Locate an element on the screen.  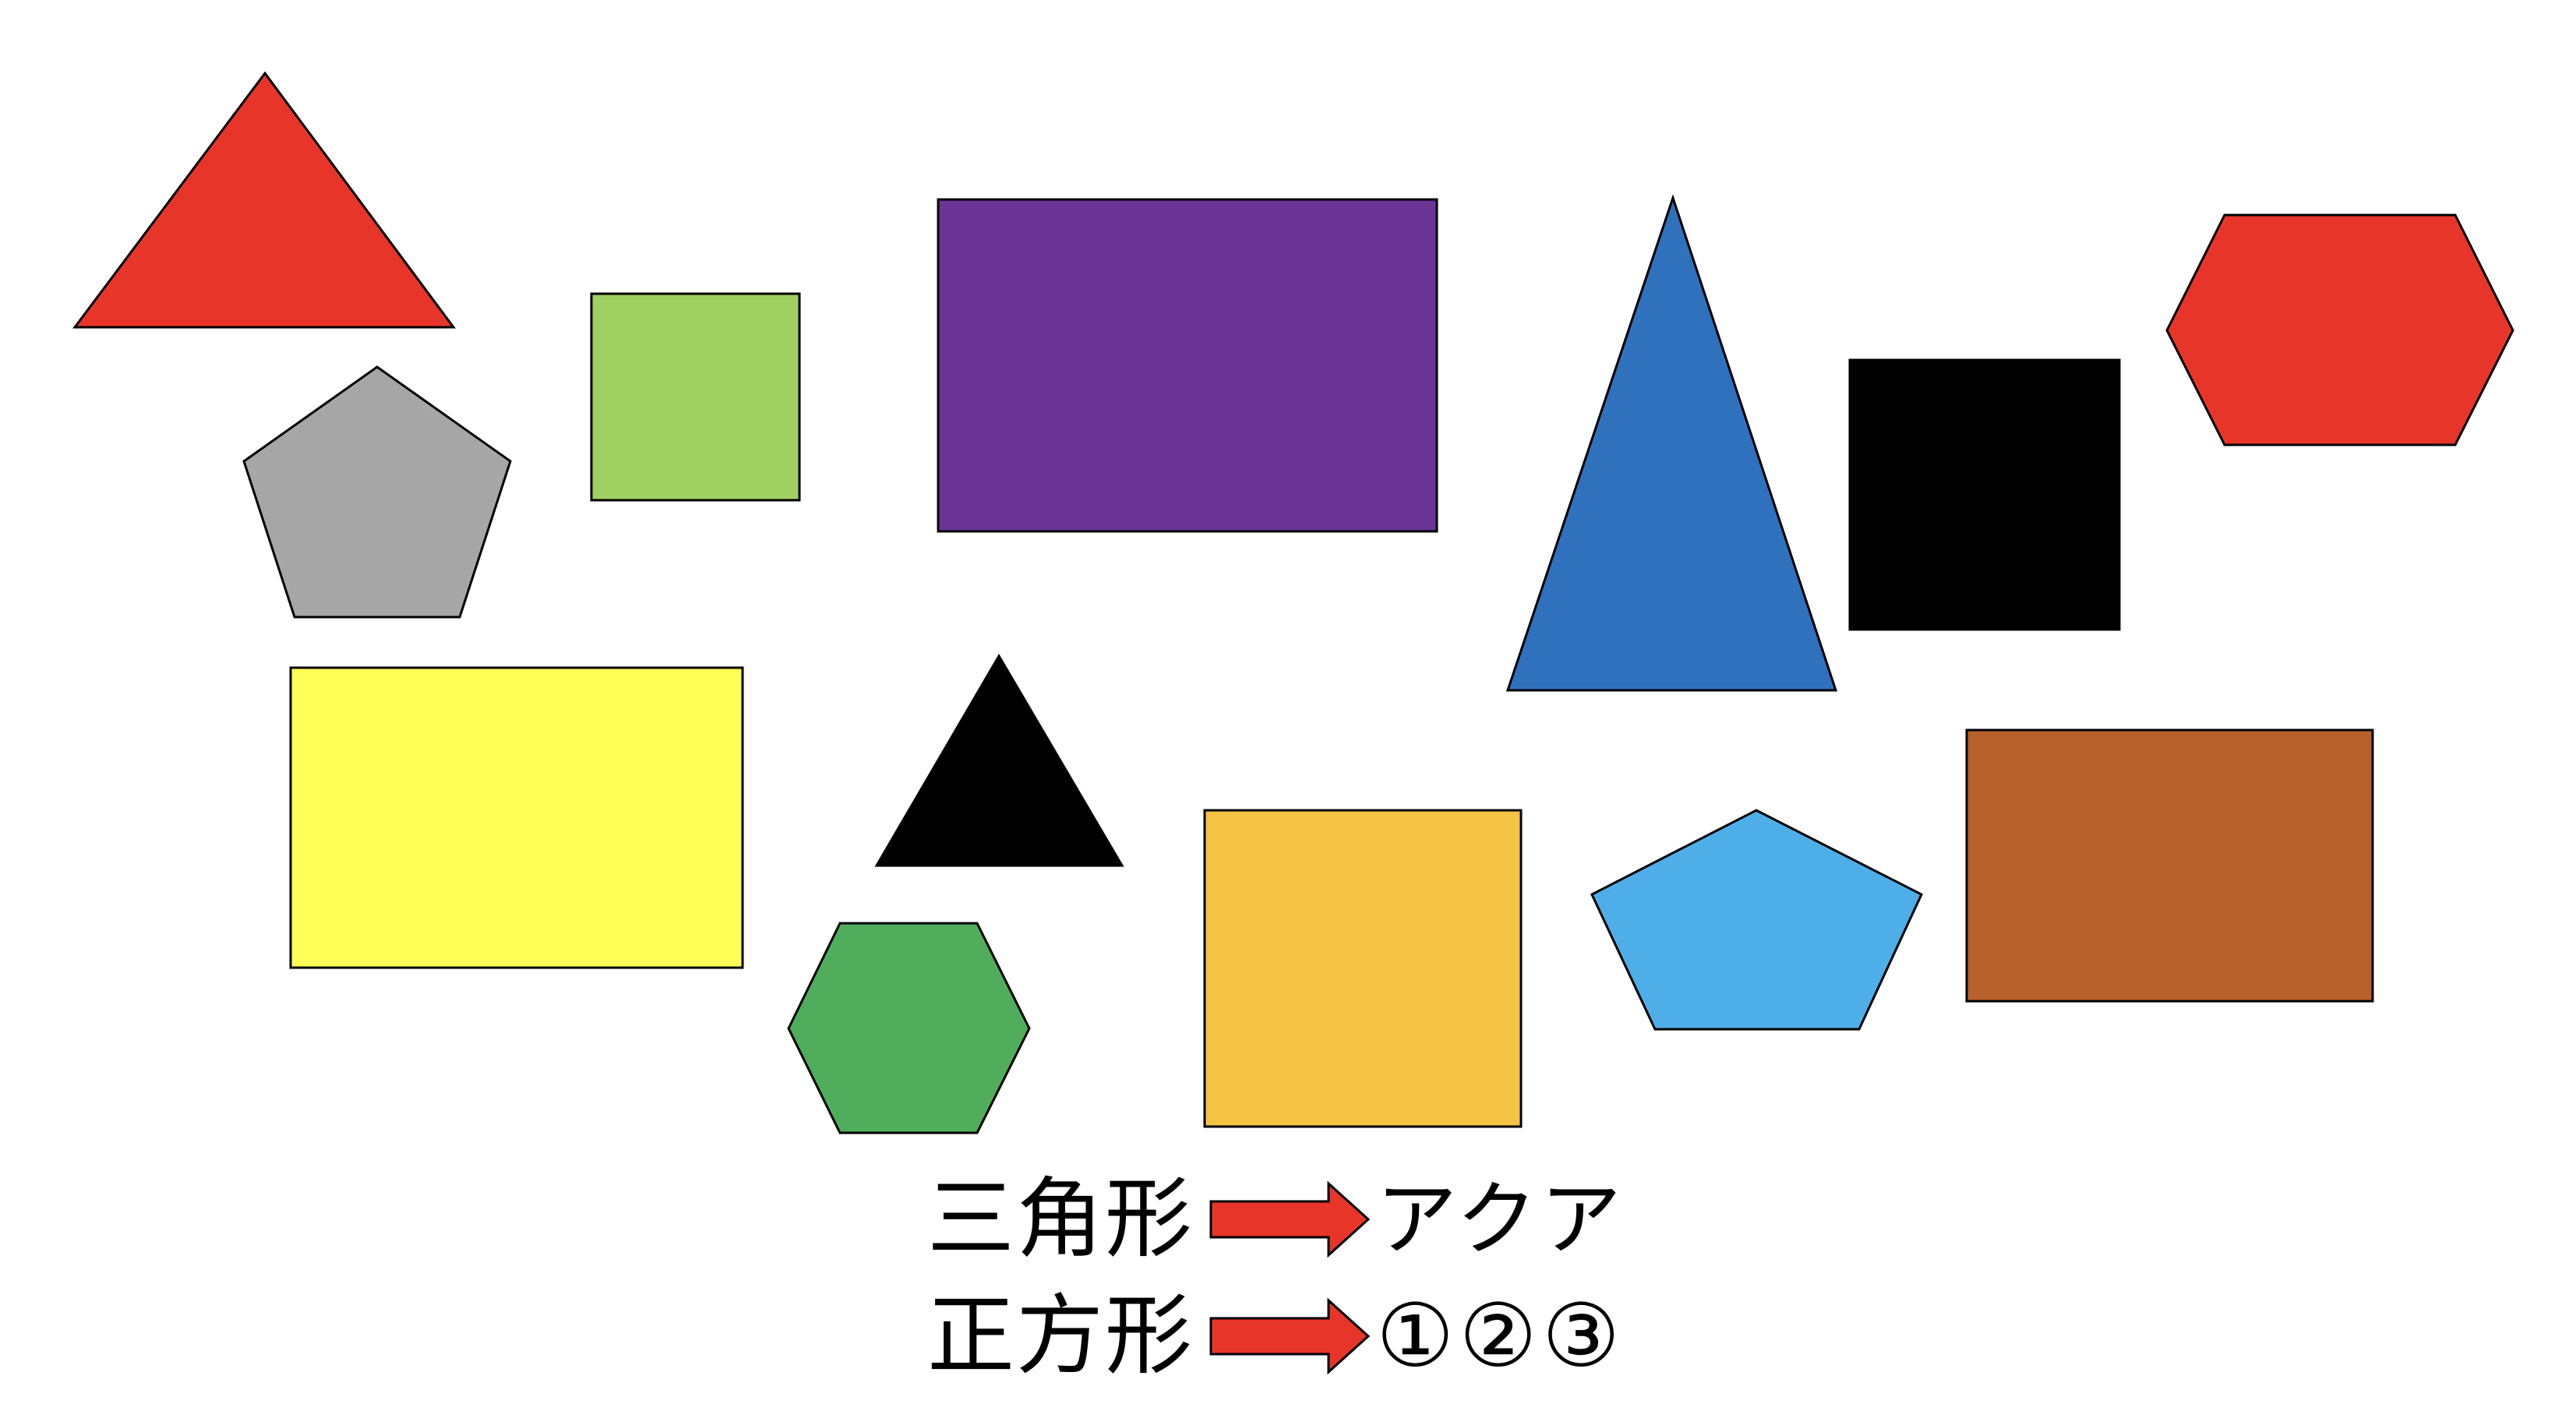
green-square is located at coordinates (695, 397).